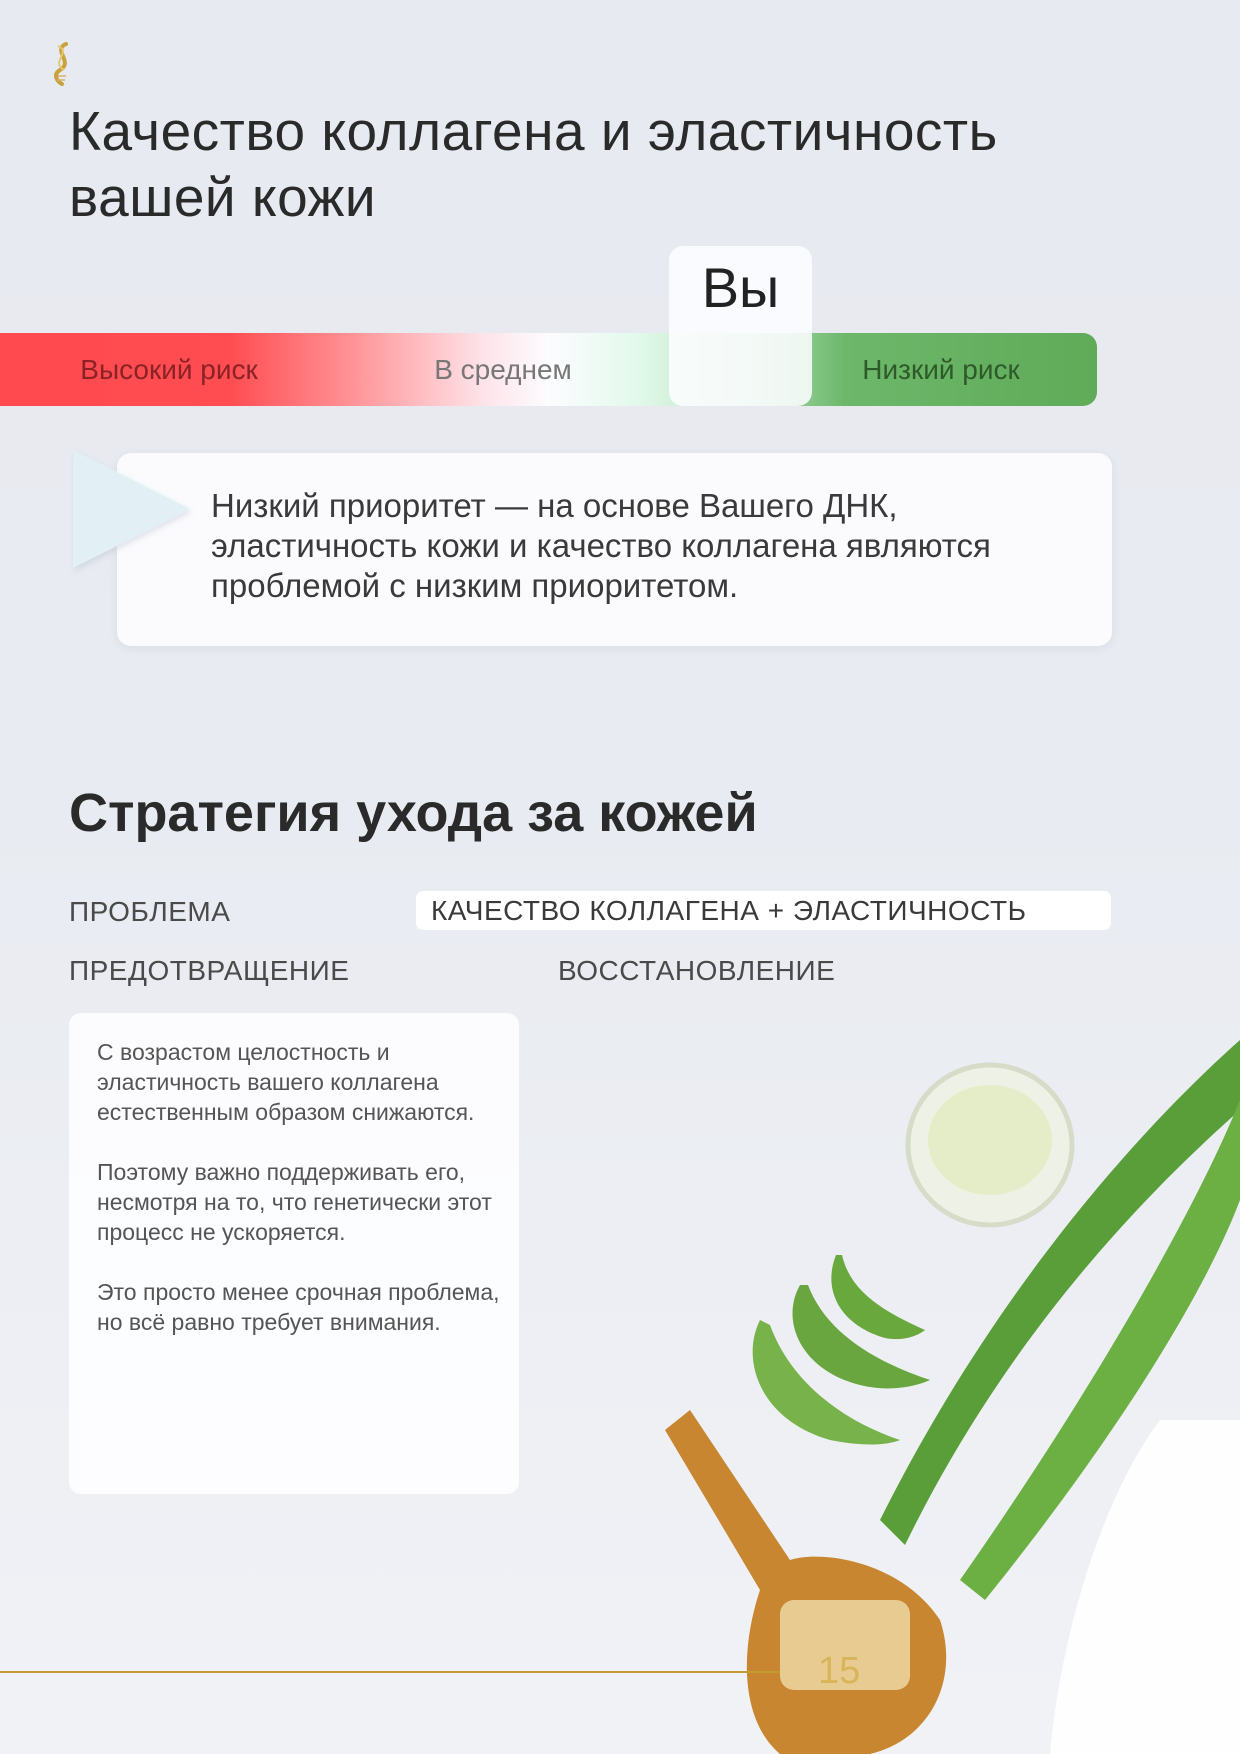 The image size is (1240, 1754). Describe the element at coordinates (131, 509) in the screenshot. I see `callout-arrow-icon` at that location.